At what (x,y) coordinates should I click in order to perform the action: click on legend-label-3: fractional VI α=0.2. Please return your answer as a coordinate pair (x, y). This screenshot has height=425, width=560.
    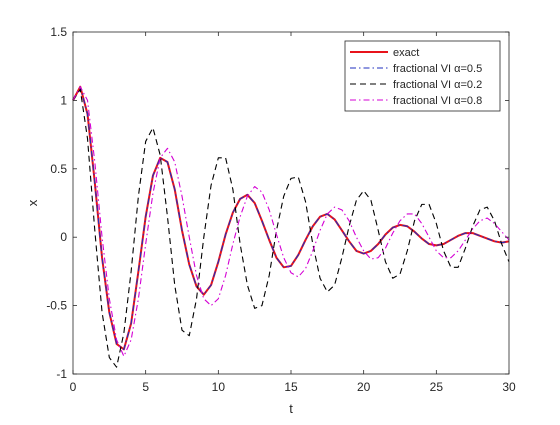
    Looking at the image, I should click on (437, 85).